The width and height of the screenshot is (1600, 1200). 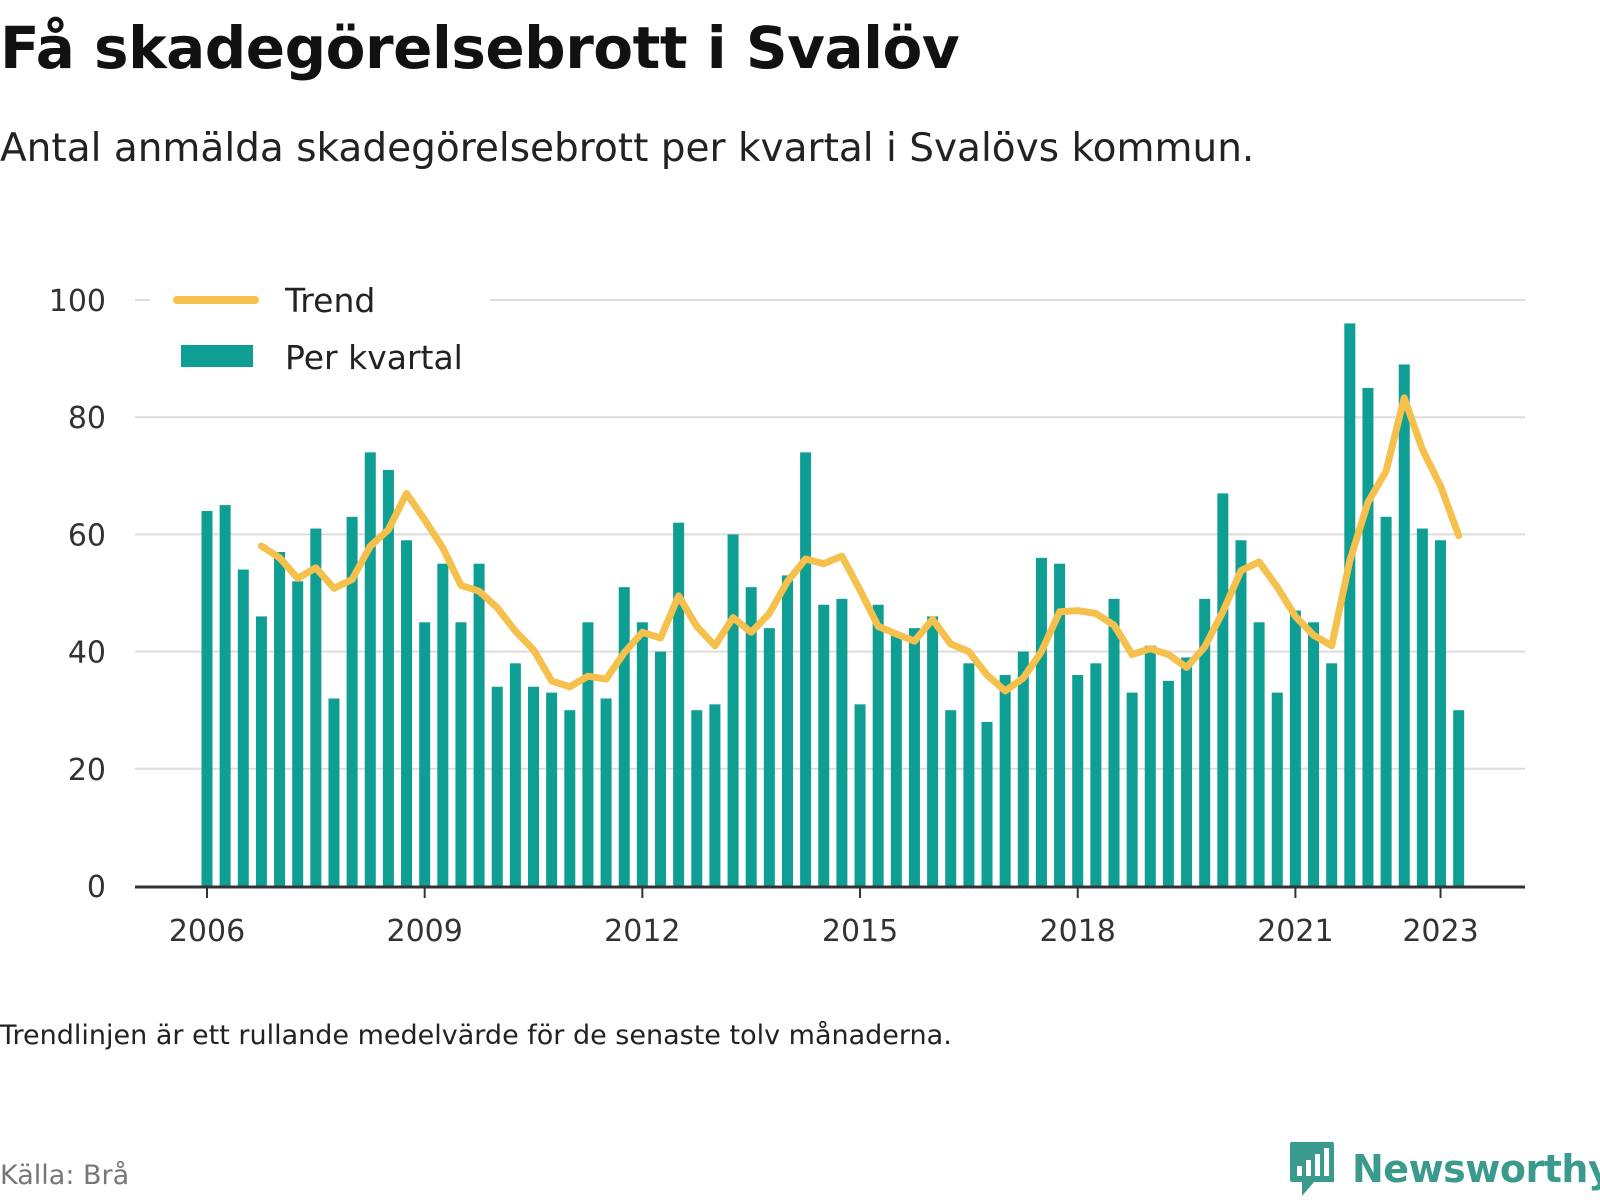 What do you see at coordinates (87, 535) in the screenshot?
I see `y-tick-label: 60` at bounding box center [87, 535].